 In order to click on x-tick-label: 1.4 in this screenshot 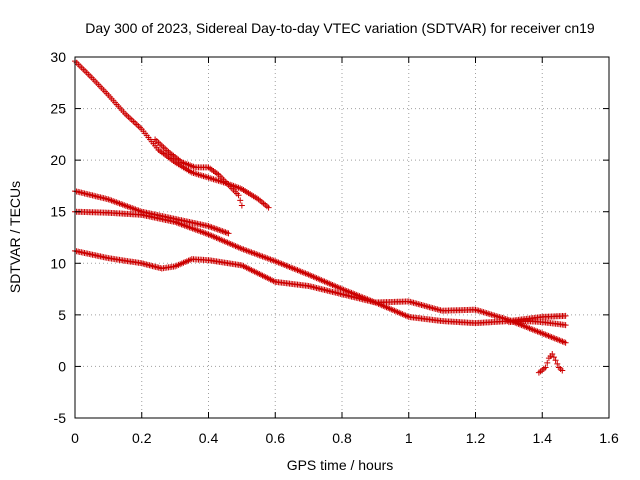, I will do `click(543, 438)`.